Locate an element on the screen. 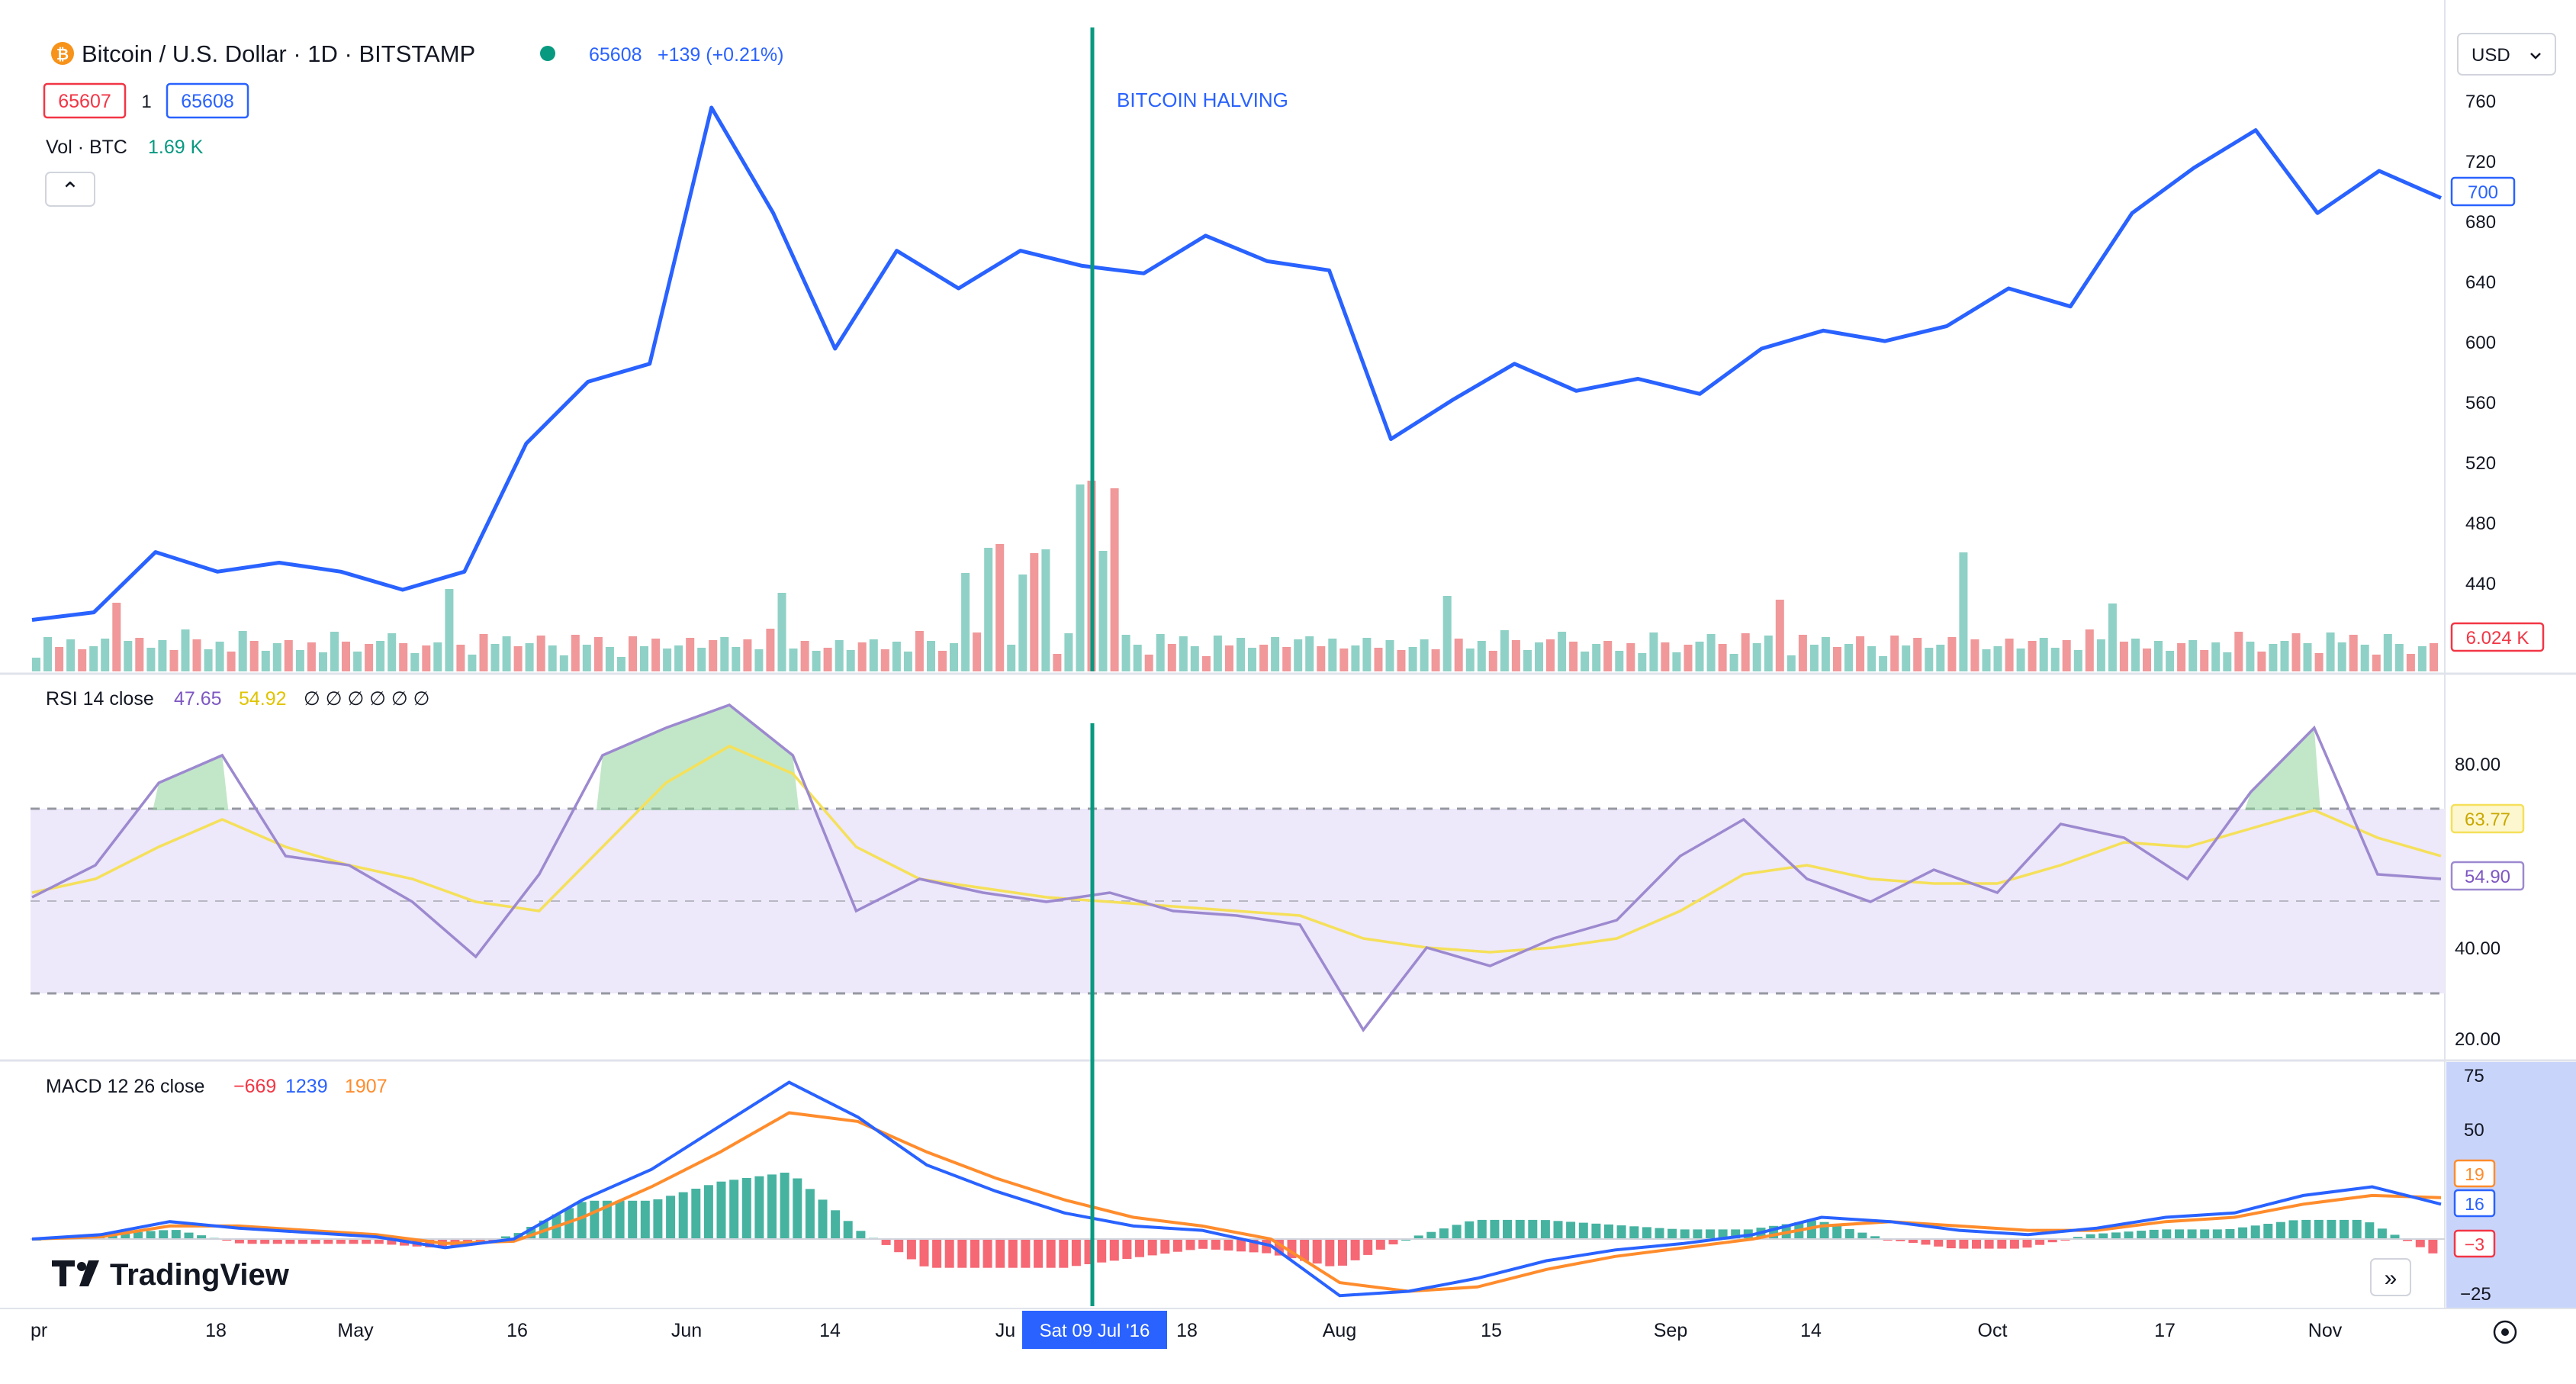 The height and width of the screenshot is (1384, 2576). rsi-overbought-area is located at coordinates (697, 757).